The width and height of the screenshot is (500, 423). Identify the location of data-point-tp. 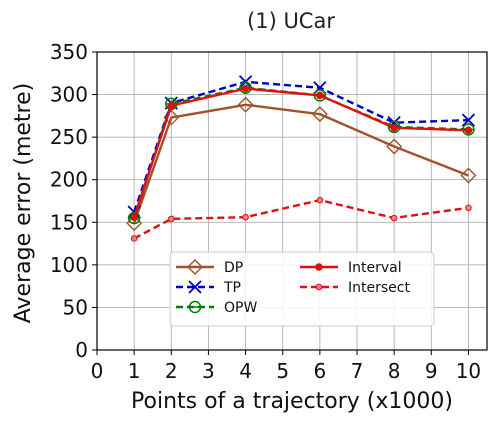
(468, 120).